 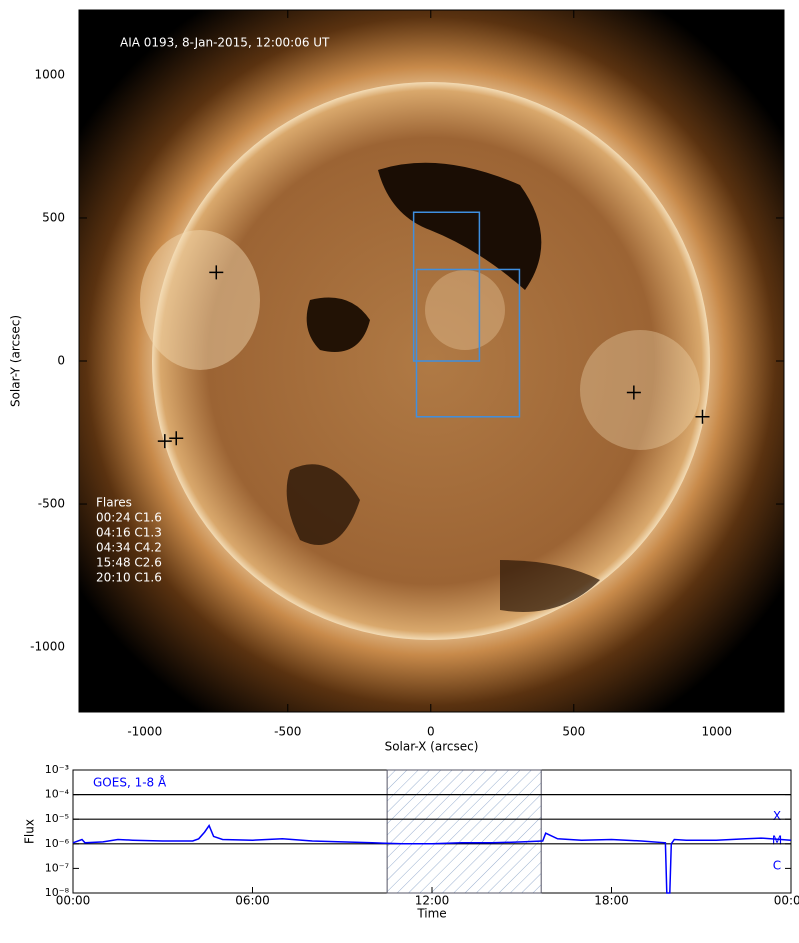 What do you see at coordinates (114, 503) in the screenshot?
I see `flares-title: Flares` at bounding box center [114, 503].